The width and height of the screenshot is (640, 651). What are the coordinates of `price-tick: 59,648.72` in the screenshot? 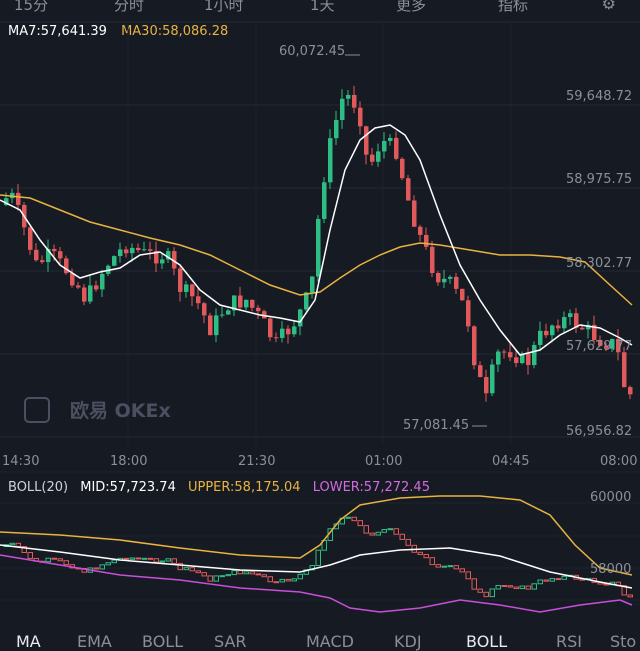 It's located at (599, 96).